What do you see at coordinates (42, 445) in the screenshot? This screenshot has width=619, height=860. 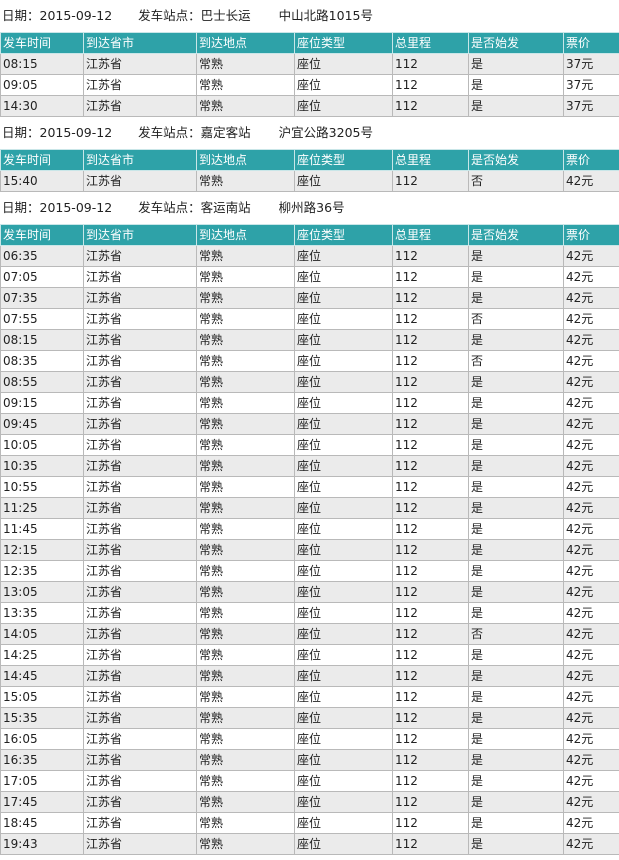 I see `departure-time-cell: 10:05` at bounding box center [42, 445].